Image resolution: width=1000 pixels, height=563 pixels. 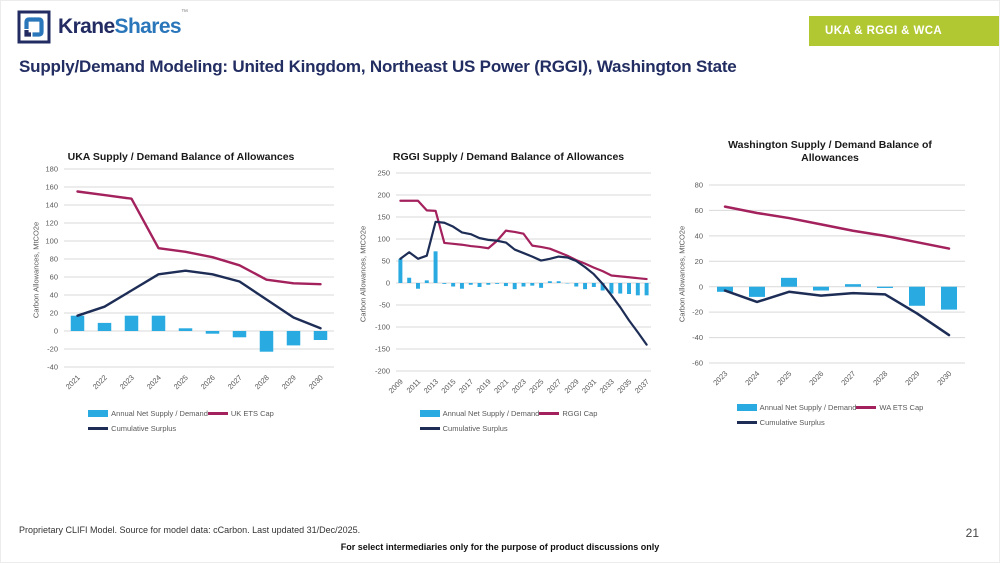 What do you see at coordinates (51, 205) in the screenshot?
I see `svg-text: 140` at bounding box center [51, 205].